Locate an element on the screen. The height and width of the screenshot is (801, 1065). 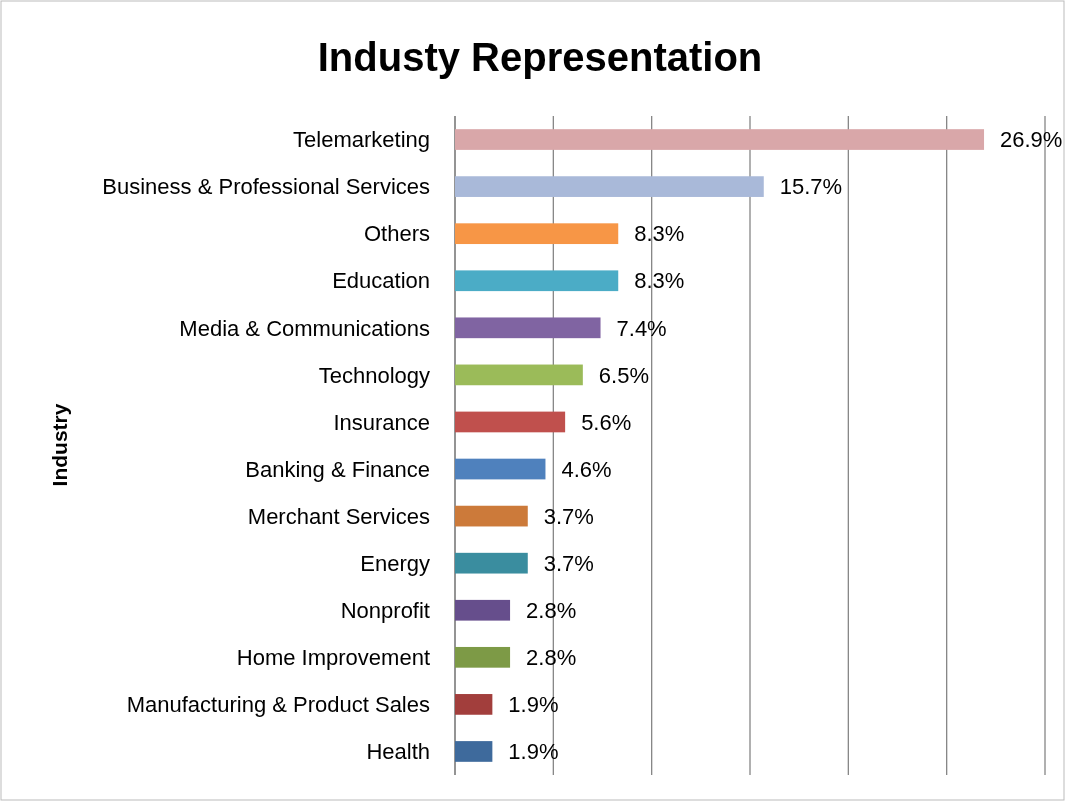
y-tick-label: Telemarketing is located at coordinates (361, 140).